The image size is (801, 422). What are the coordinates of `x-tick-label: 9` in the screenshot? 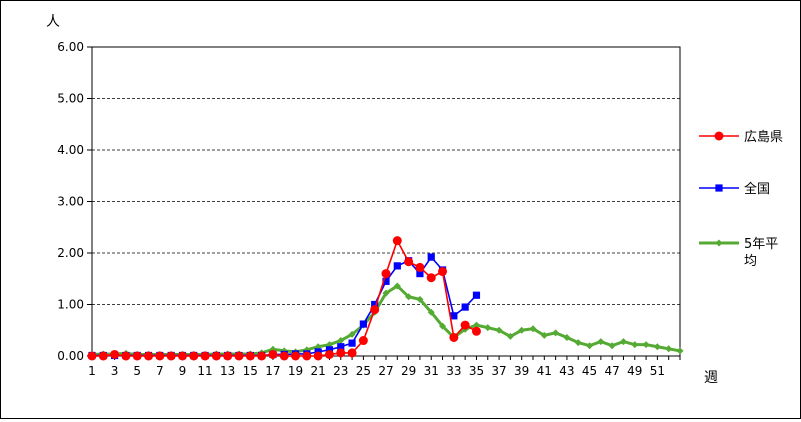 It's located at (183, 371).